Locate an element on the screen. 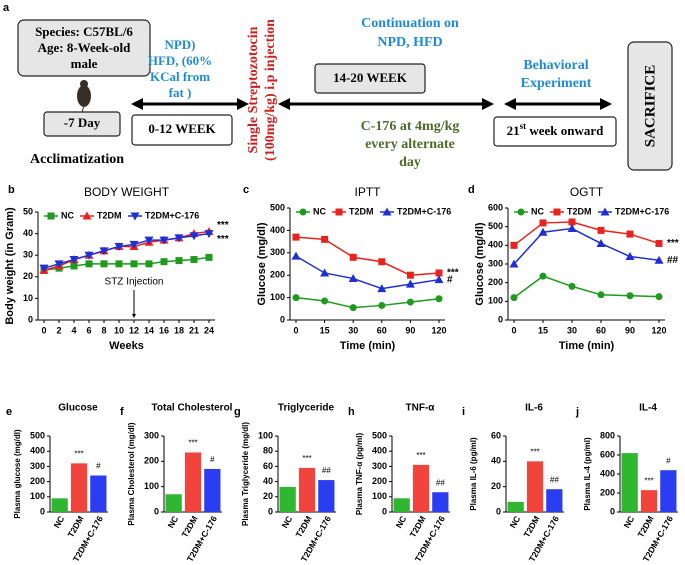  stz-text: (100mg/kg) i.p injection is located at coordinates (270, 90).